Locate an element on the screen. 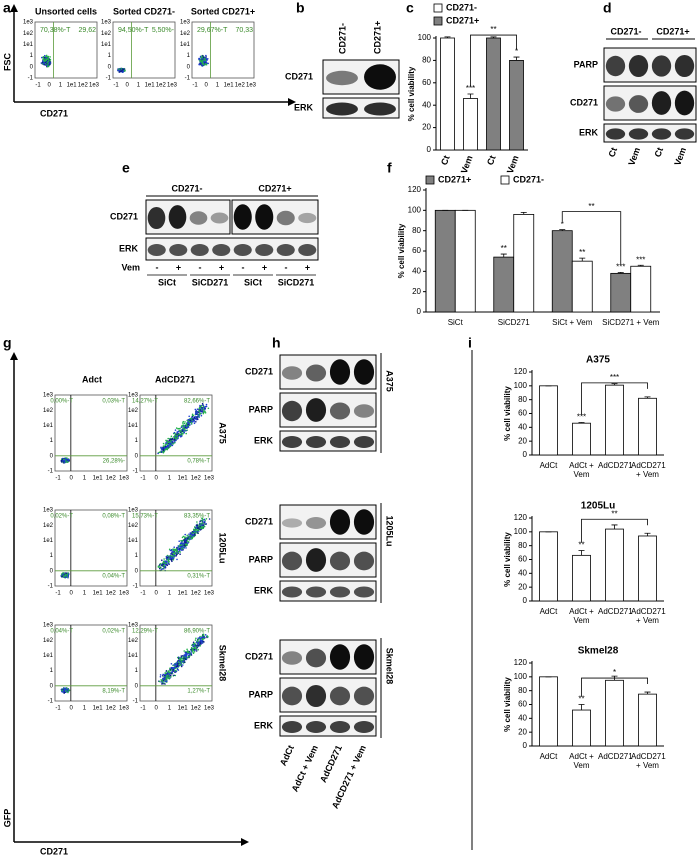  label: Sorted CD271+ is located at coordinates (223, 11).